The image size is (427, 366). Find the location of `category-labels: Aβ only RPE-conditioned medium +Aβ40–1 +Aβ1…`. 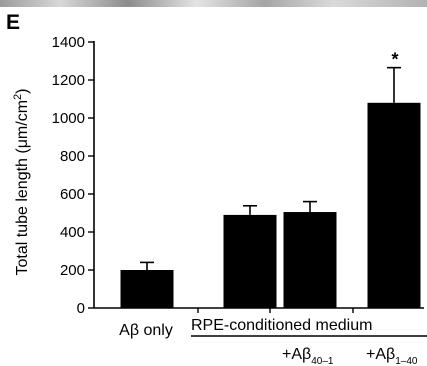

category-labels: Aβ only RPE-conditioned medium +Aβ40–1 +Aβ1… is located at coordinates (273, 341).